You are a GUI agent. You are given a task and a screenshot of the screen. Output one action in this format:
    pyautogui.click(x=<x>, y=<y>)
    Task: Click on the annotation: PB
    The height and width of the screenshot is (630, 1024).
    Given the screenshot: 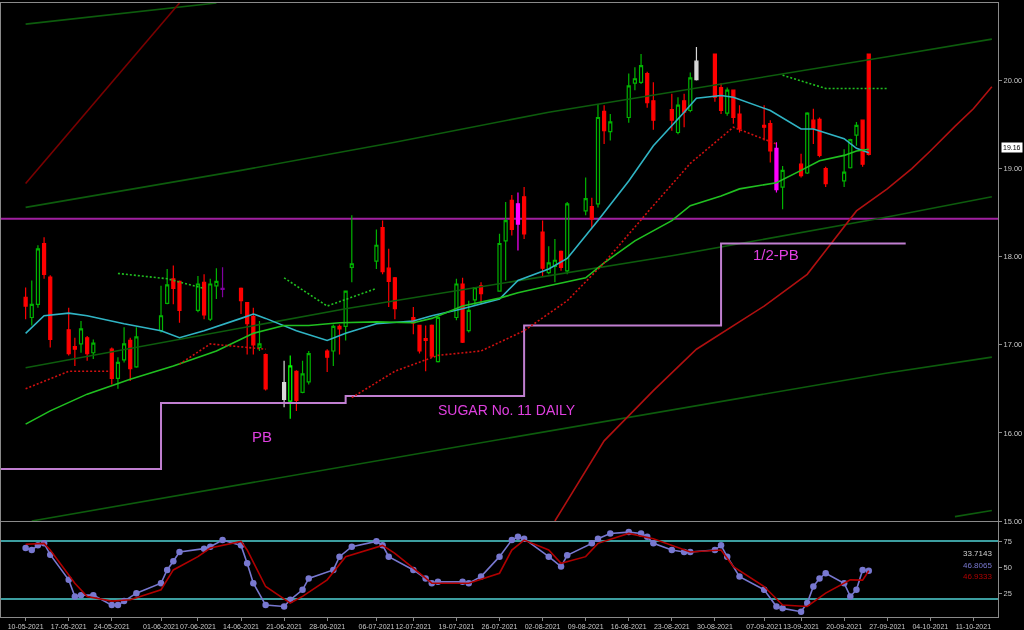 What is the action you would take?
    pyautogui.click(x=262, y=436)
    